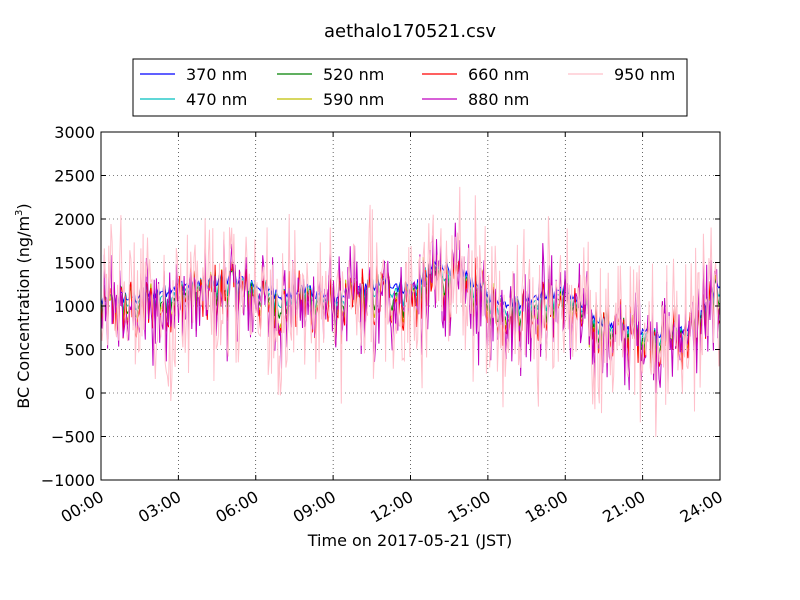 The image size is (800, 600). What do you see at coordinates (498, 99) in the screenshot?
I see `legend-label: 880 nm` at bounding box center [498, 99].